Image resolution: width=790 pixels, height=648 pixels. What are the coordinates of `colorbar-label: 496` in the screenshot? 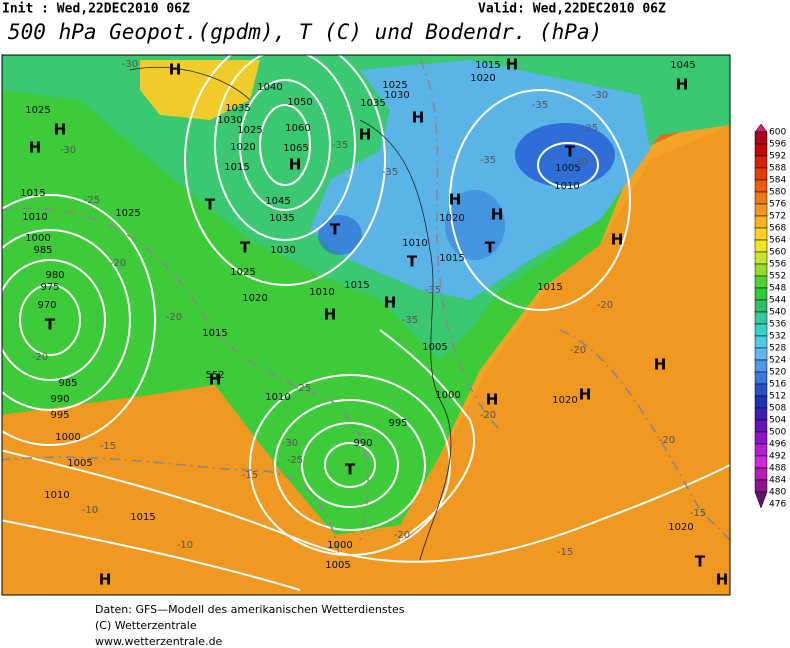 It's located at (777, 445).